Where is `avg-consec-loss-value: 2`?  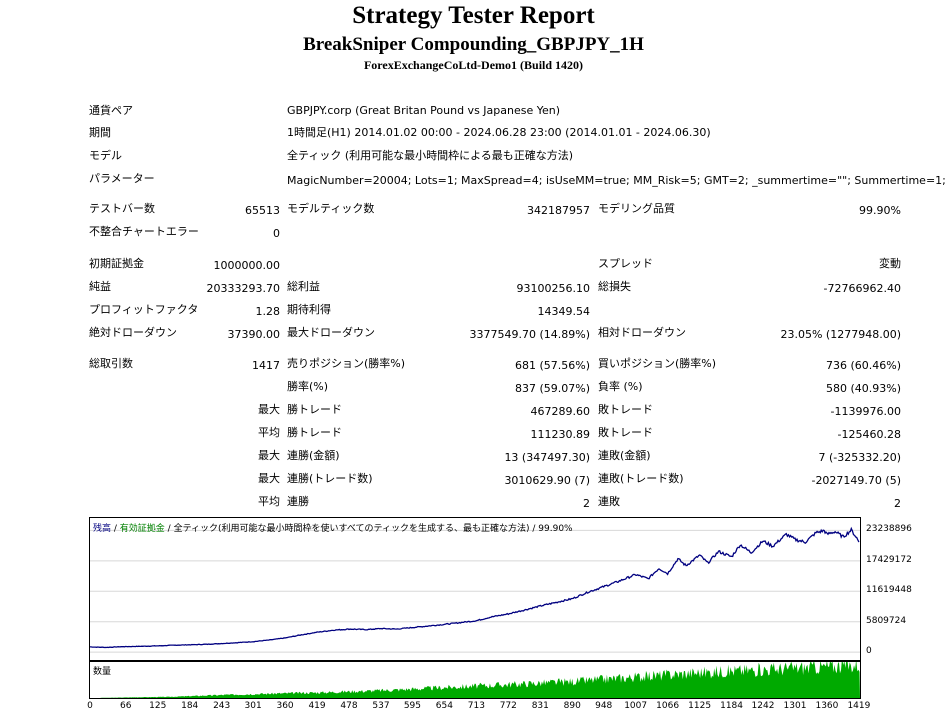
avg-consec-loss-value: 2 is located at coordinates (897, 503).